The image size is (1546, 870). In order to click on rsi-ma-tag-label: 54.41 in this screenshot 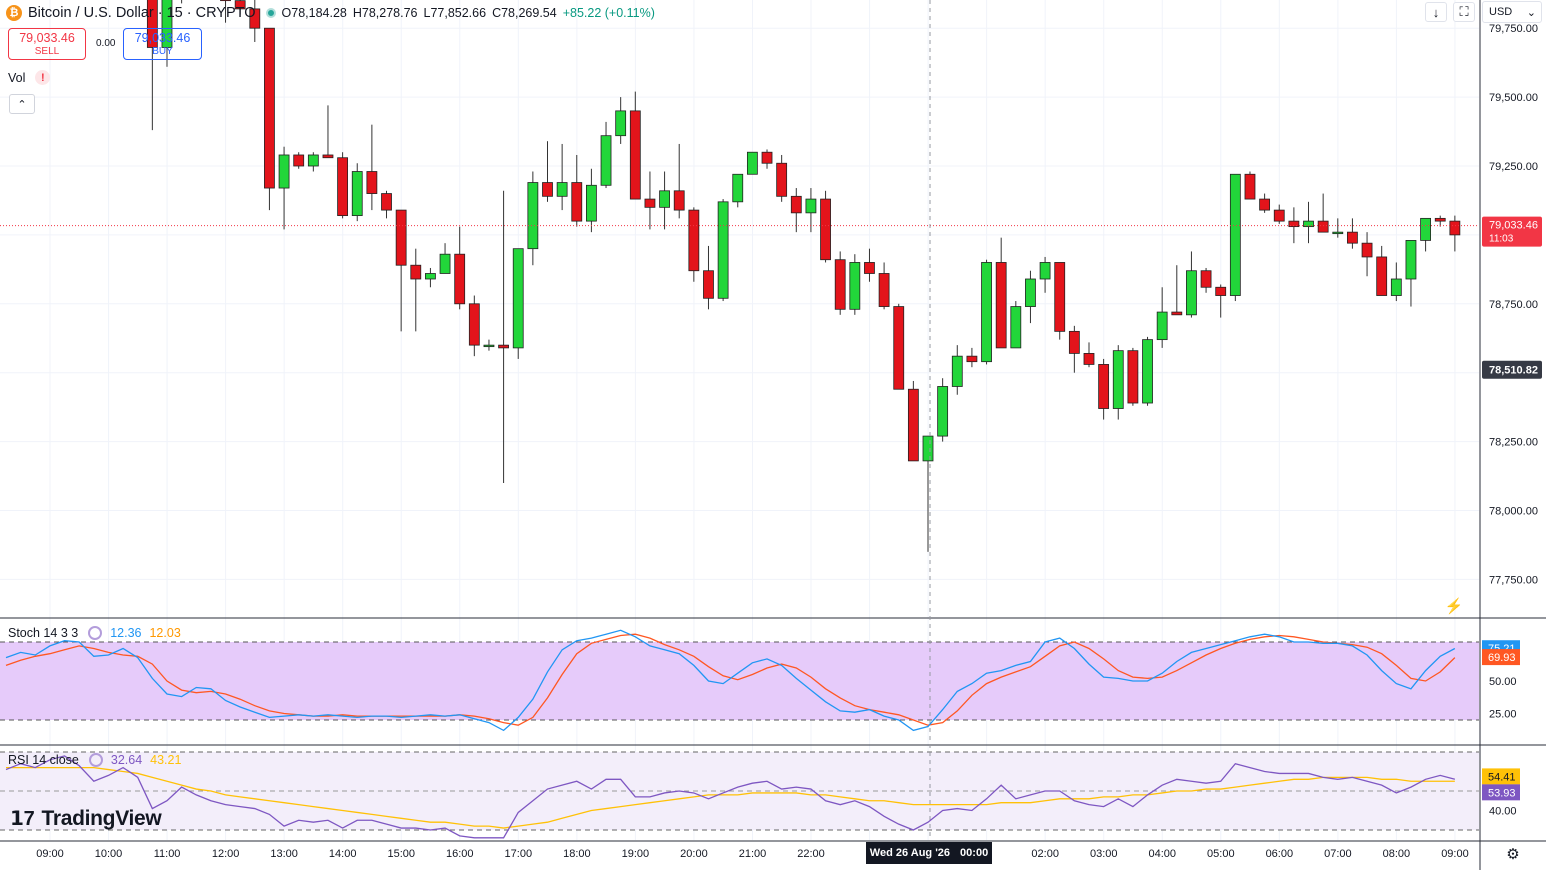, I will do `click(1502, 777)`.